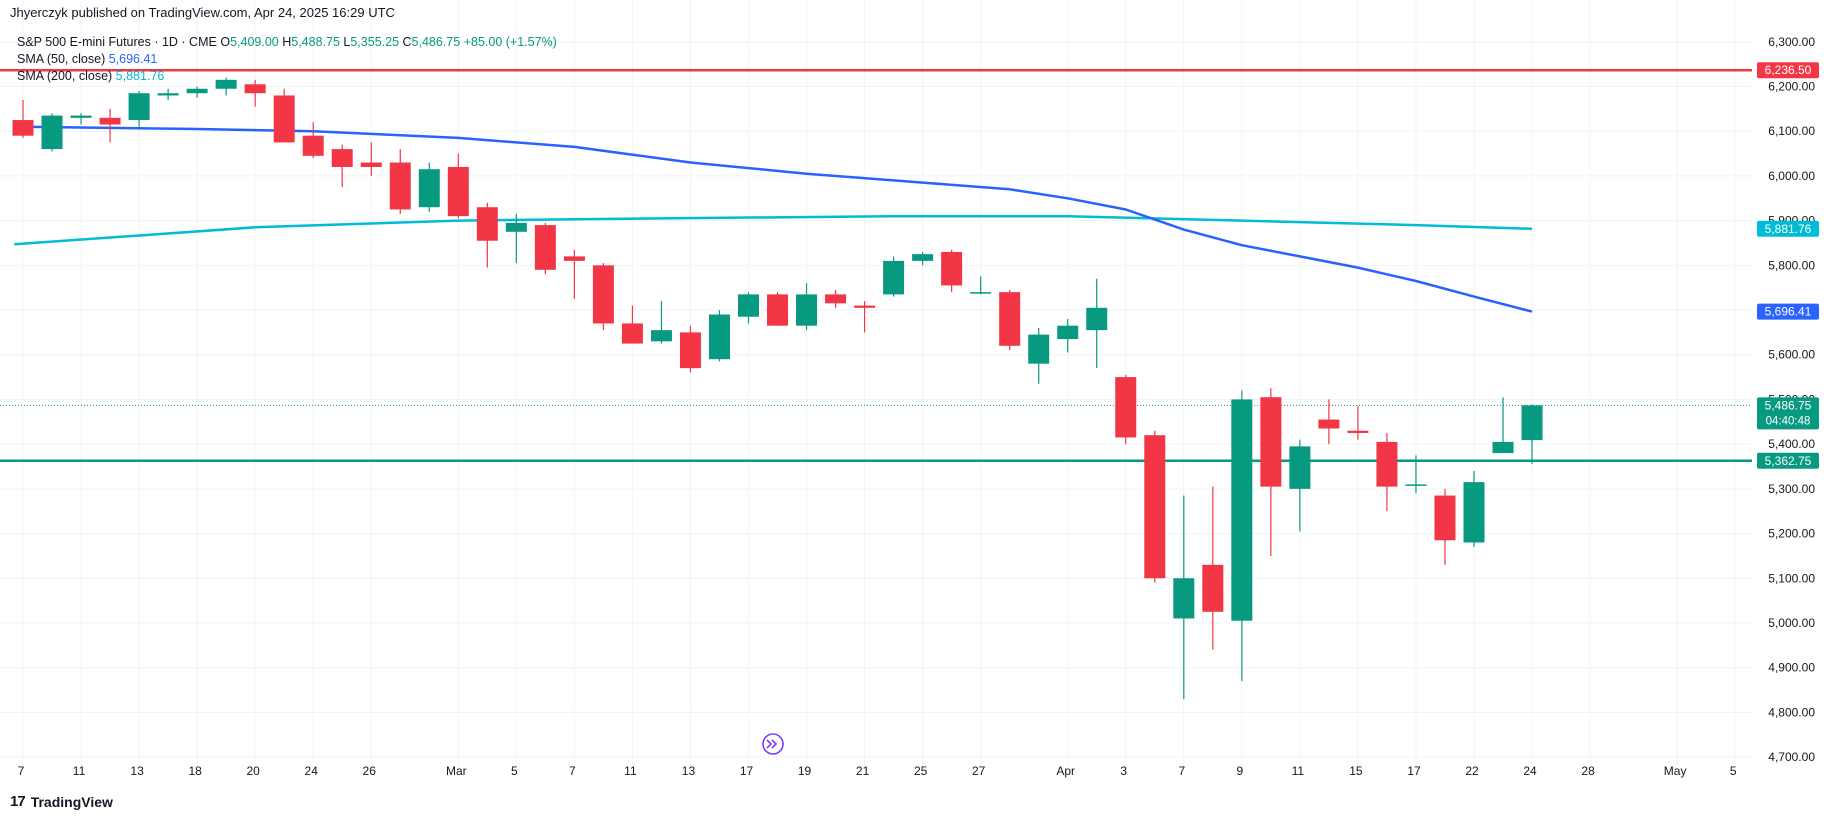 This screenshot has height=819, width=1835. What do you see at coordinates (312, 771) in the screenshot?
I see `date-tick-label: 24` at bounding box center [312, 771].